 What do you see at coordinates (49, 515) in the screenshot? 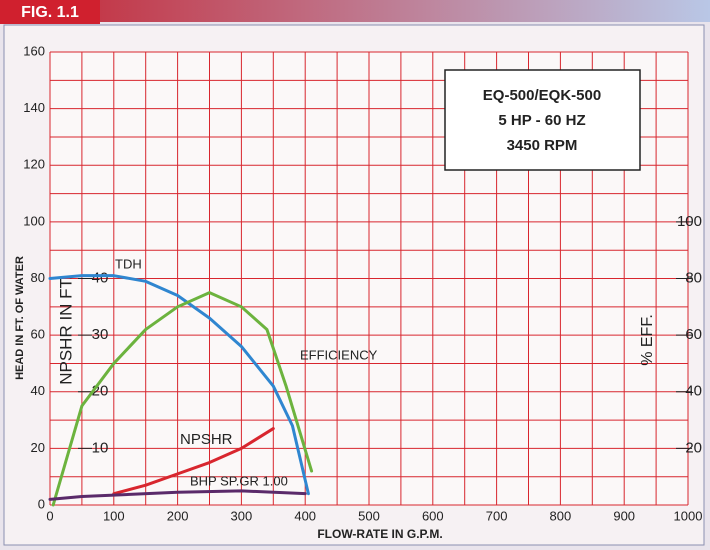
I see `x-tick-label: 0` at bounding box center [49, 515].